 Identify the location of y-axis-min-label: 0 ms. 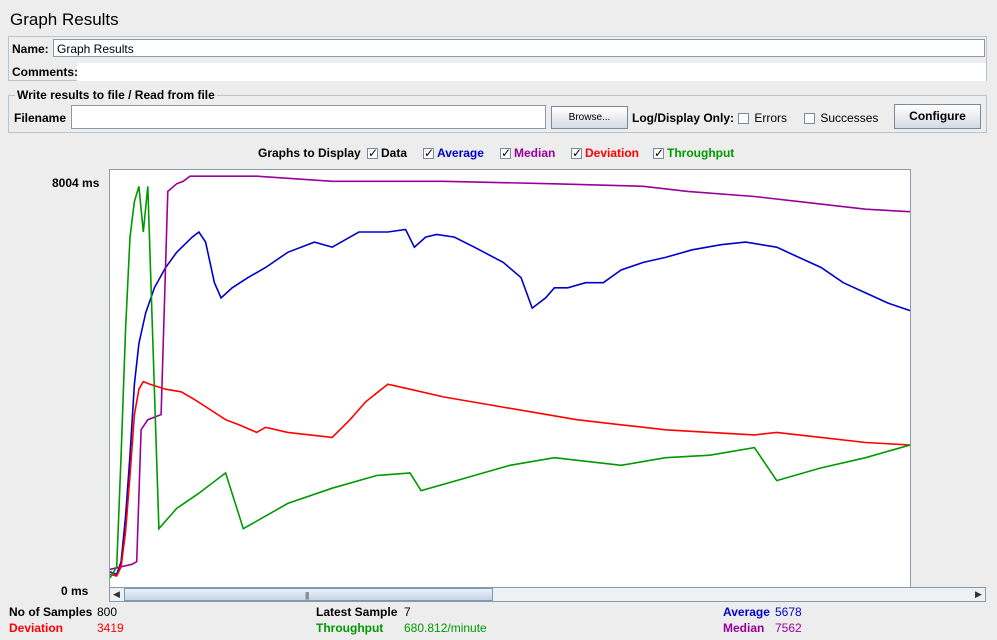
(75, 591).